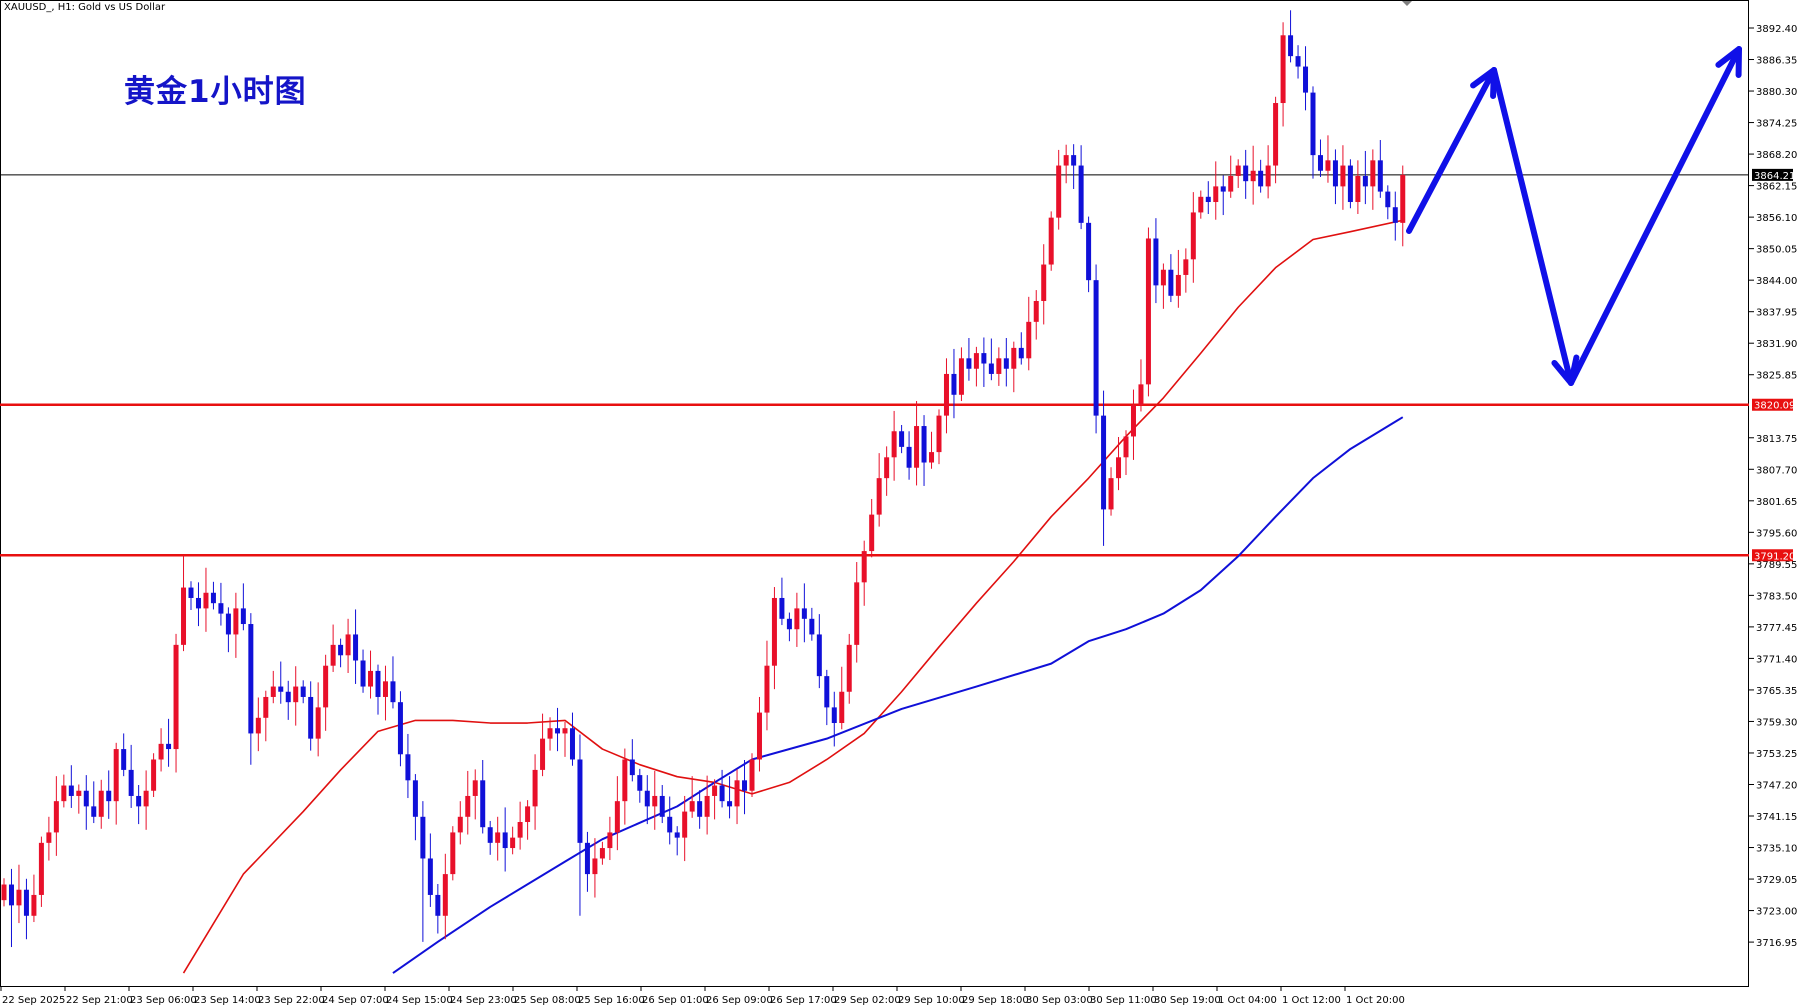  Describe the element at coordinates (1187, 1000) in the screenshot. I see `time-tick-label: 30 Sep 19:00` at that location.